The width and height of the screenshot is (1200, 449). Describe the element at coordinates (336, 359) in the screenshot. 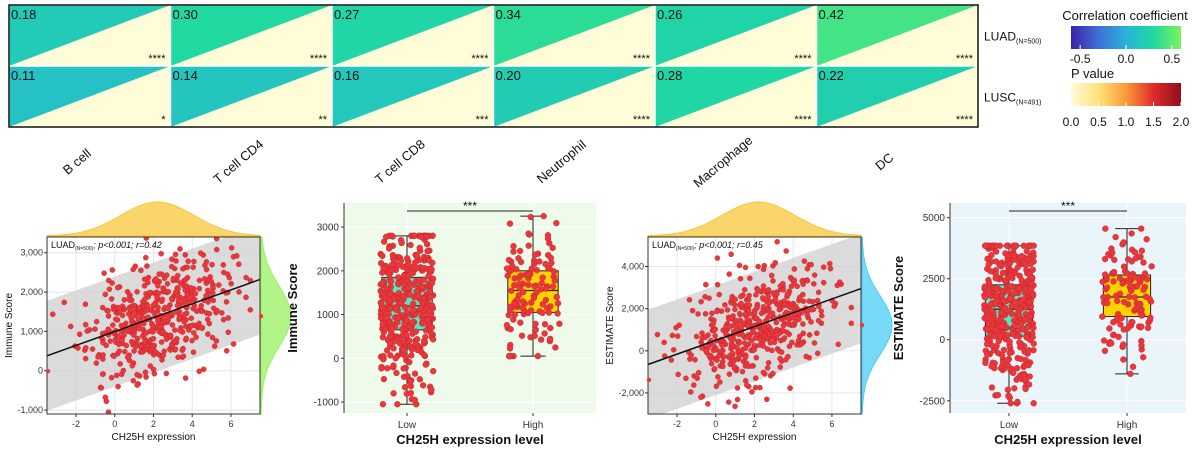

I see `y-tick-label: 0` at that location.